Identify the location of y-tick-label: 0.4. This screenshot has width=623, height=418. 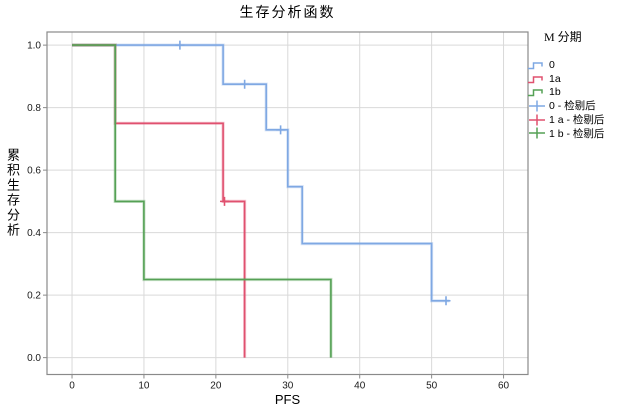
(34, 233).